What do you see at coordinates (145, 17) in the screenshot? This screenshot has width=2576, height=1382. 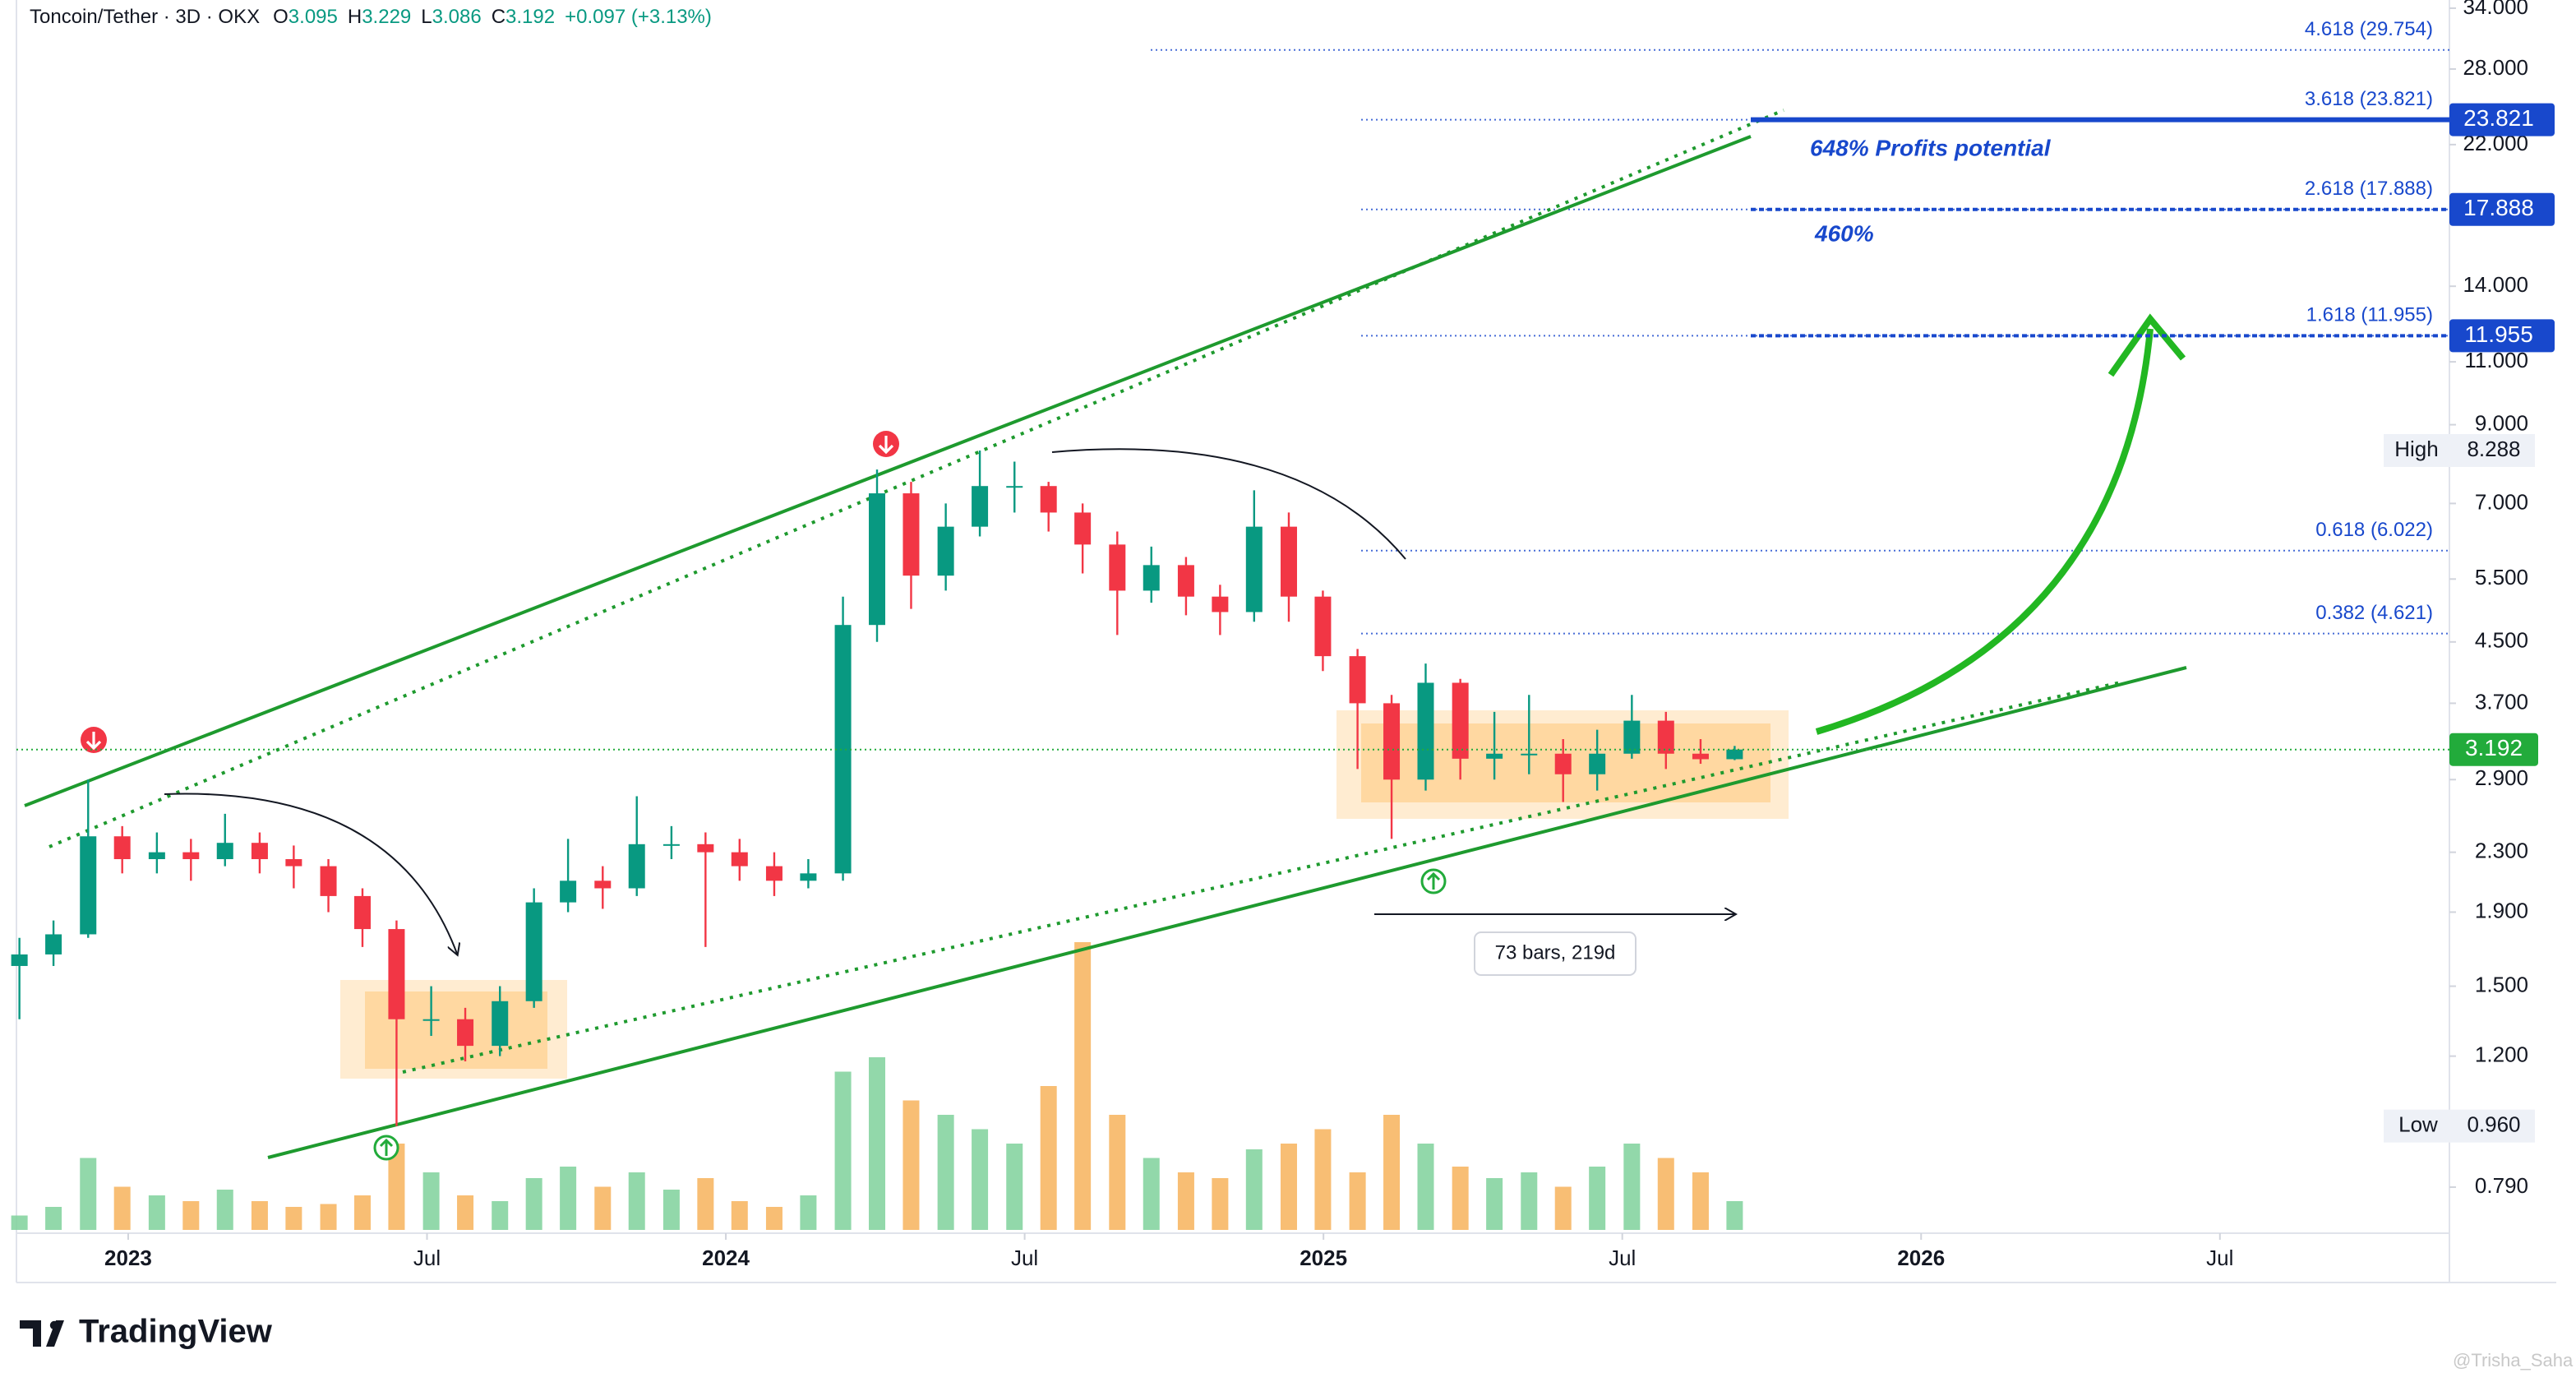 I see `header-part: Toncoin/Tether · 3D · OKX` at bounding box center [145, 17].